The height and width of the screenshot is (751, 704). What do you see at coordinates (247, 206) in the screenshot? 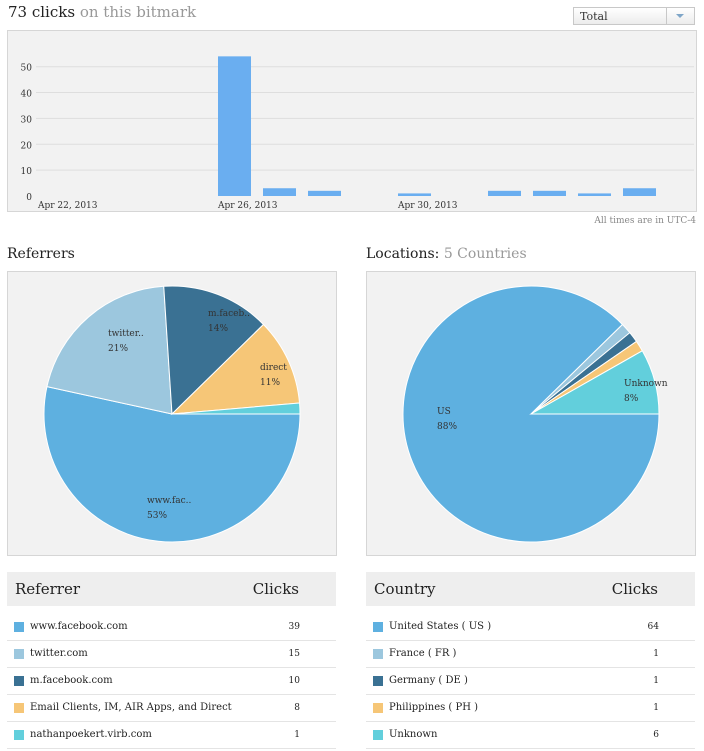
I see `x-tick-label: Apr 26, 2013` at bounding box center [247, 206].